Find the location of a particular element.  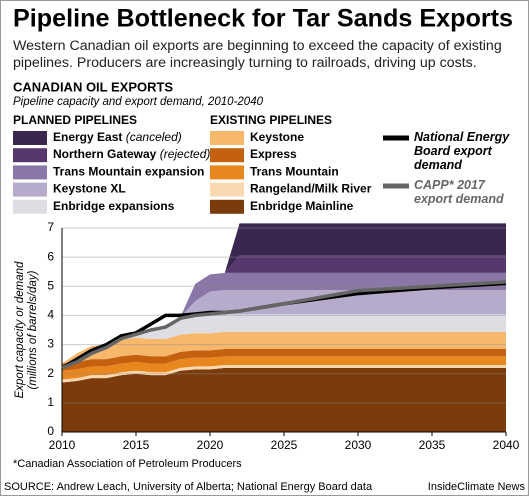

legend-label: Energy East (canceled) is located at coordinates (117, 137).